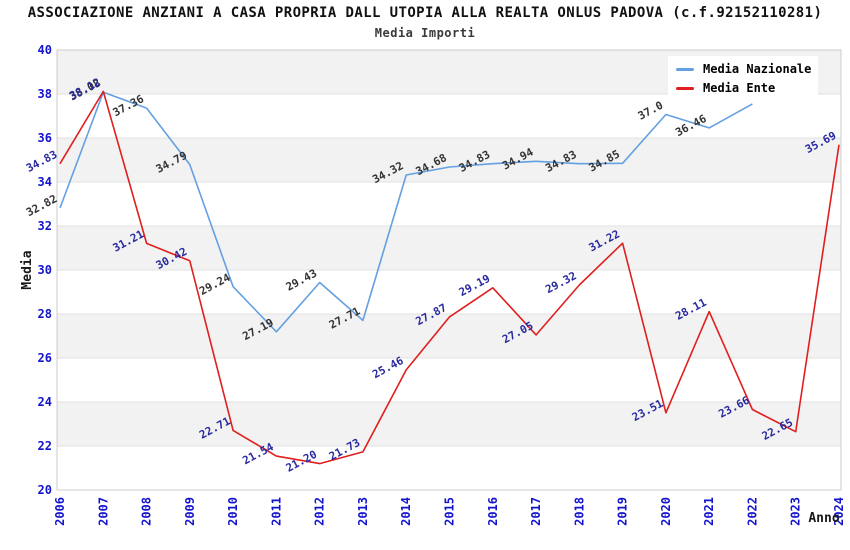 The width and height of the screenshot is (850, 550). What do you see at coordinates (45, 358) in the screenshot?
I see `y-tick-label: 26` at bounding box center [45, 358].